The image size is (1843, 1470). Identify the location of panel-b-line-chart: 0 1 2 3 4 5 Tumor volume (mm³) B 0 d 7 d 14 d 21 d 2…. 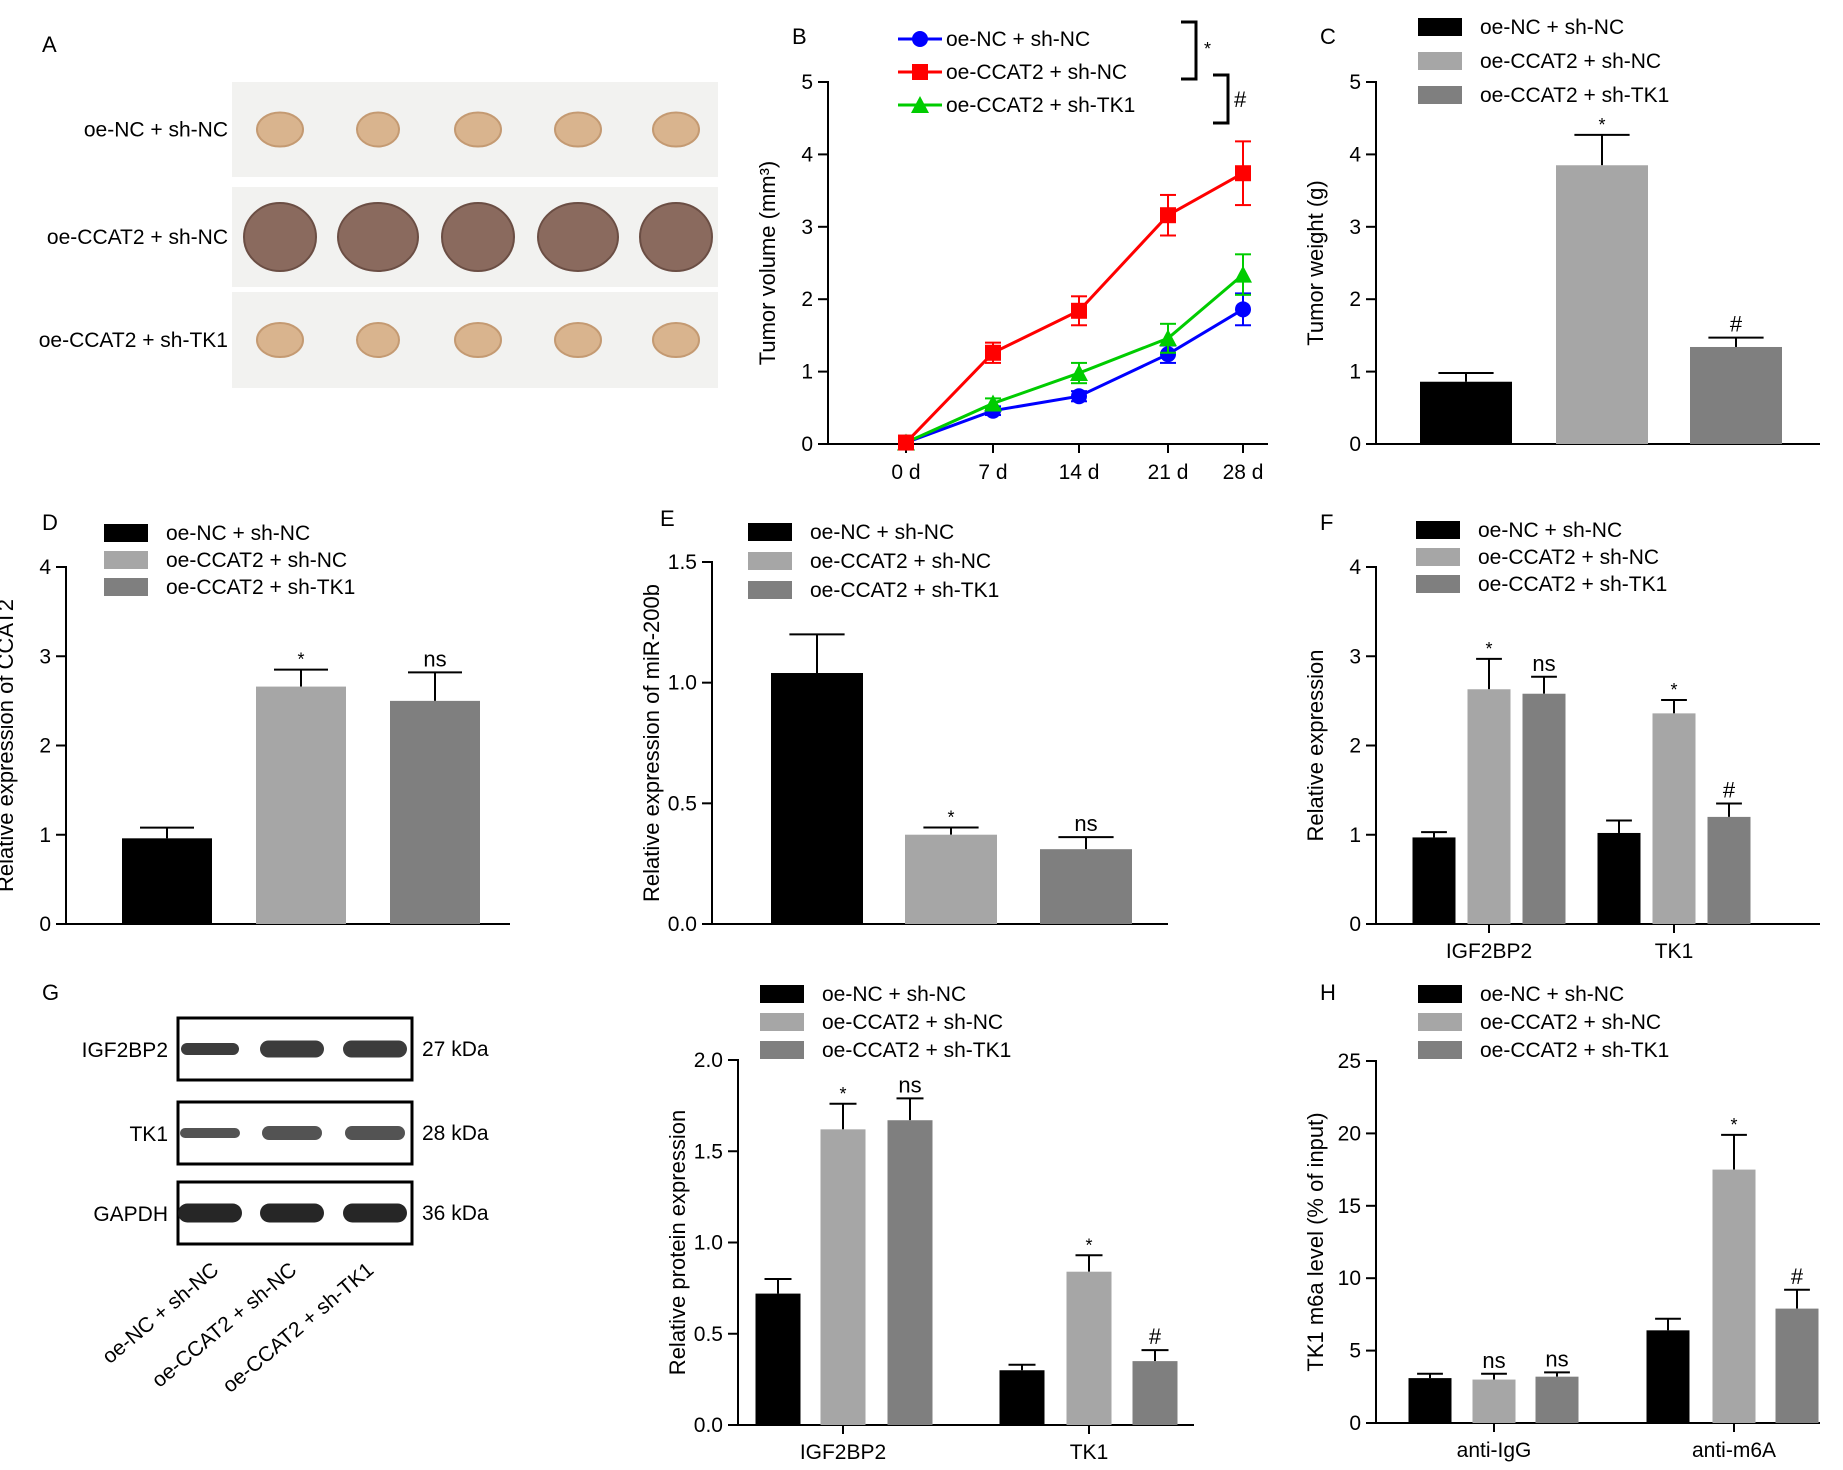
(1011, 252).